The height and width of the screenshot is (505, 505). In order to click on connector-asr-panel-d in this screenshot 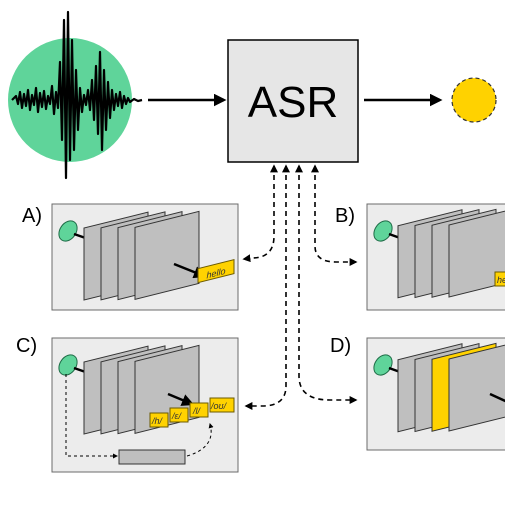, I will do `click(326, 284)`.